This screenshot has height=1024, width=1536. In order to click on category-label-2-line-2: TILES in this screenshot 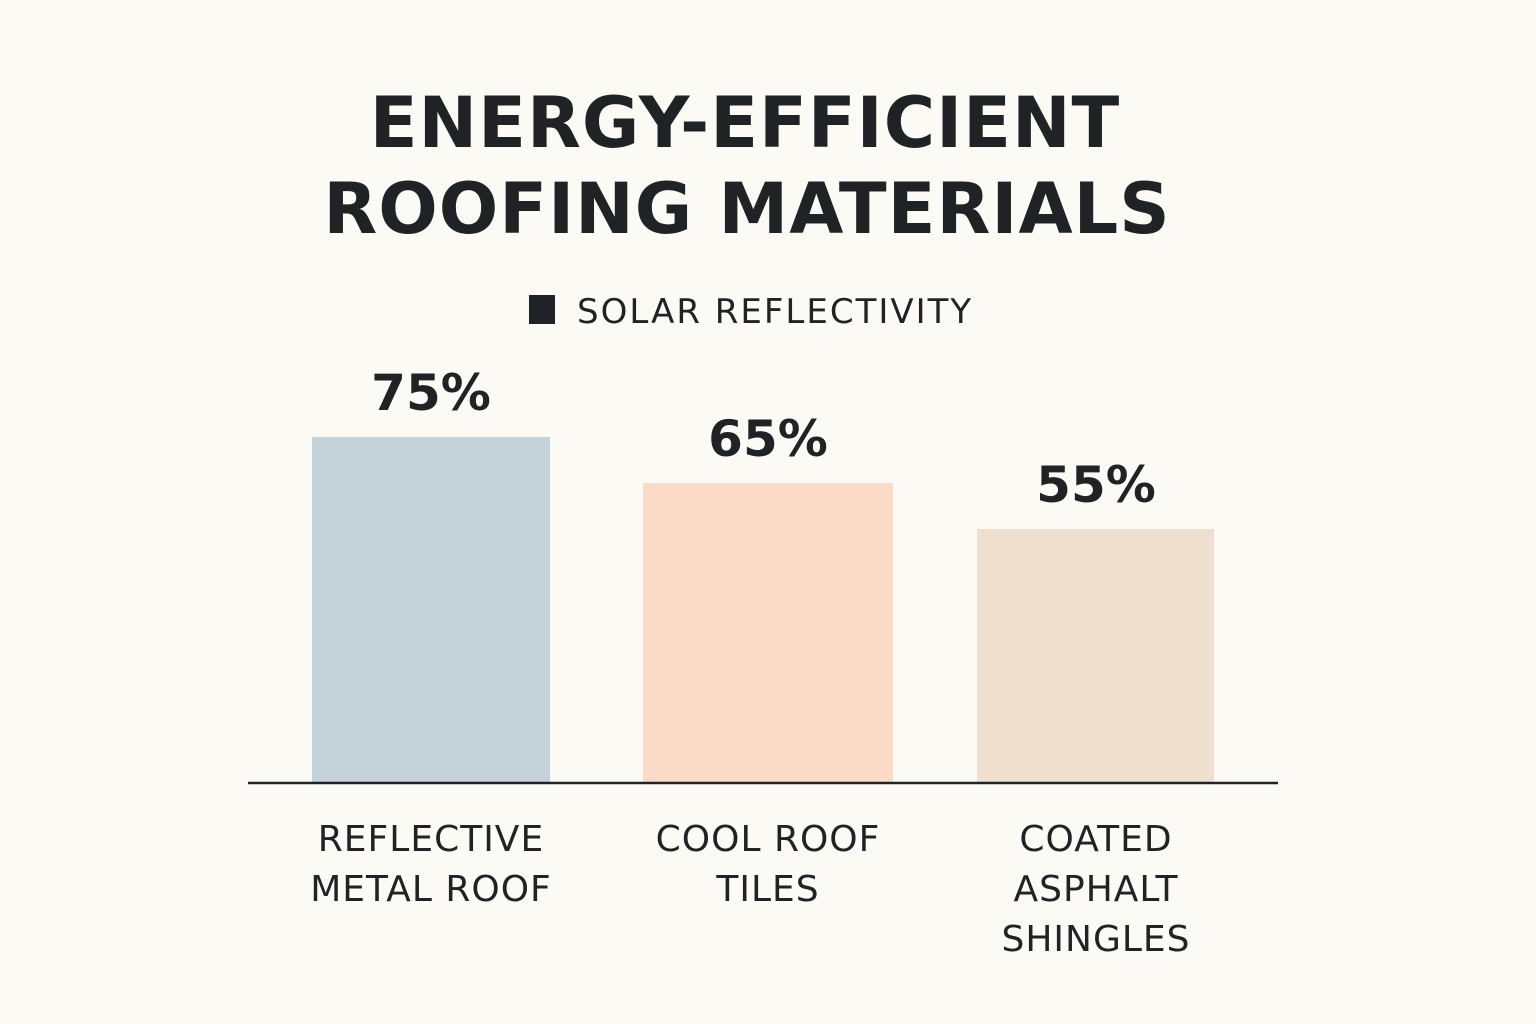, I will do `click(767, 889)`.